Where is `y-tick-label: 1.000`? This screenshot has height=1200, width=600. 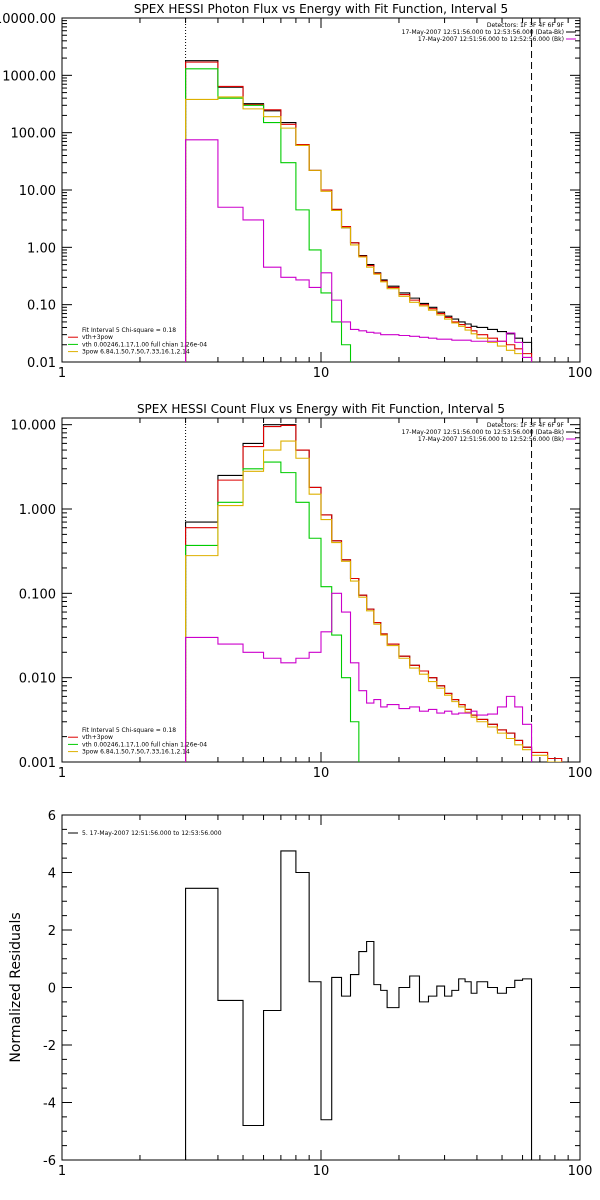
y-tick-label: 1.000 is located at coordinates (37, 510).